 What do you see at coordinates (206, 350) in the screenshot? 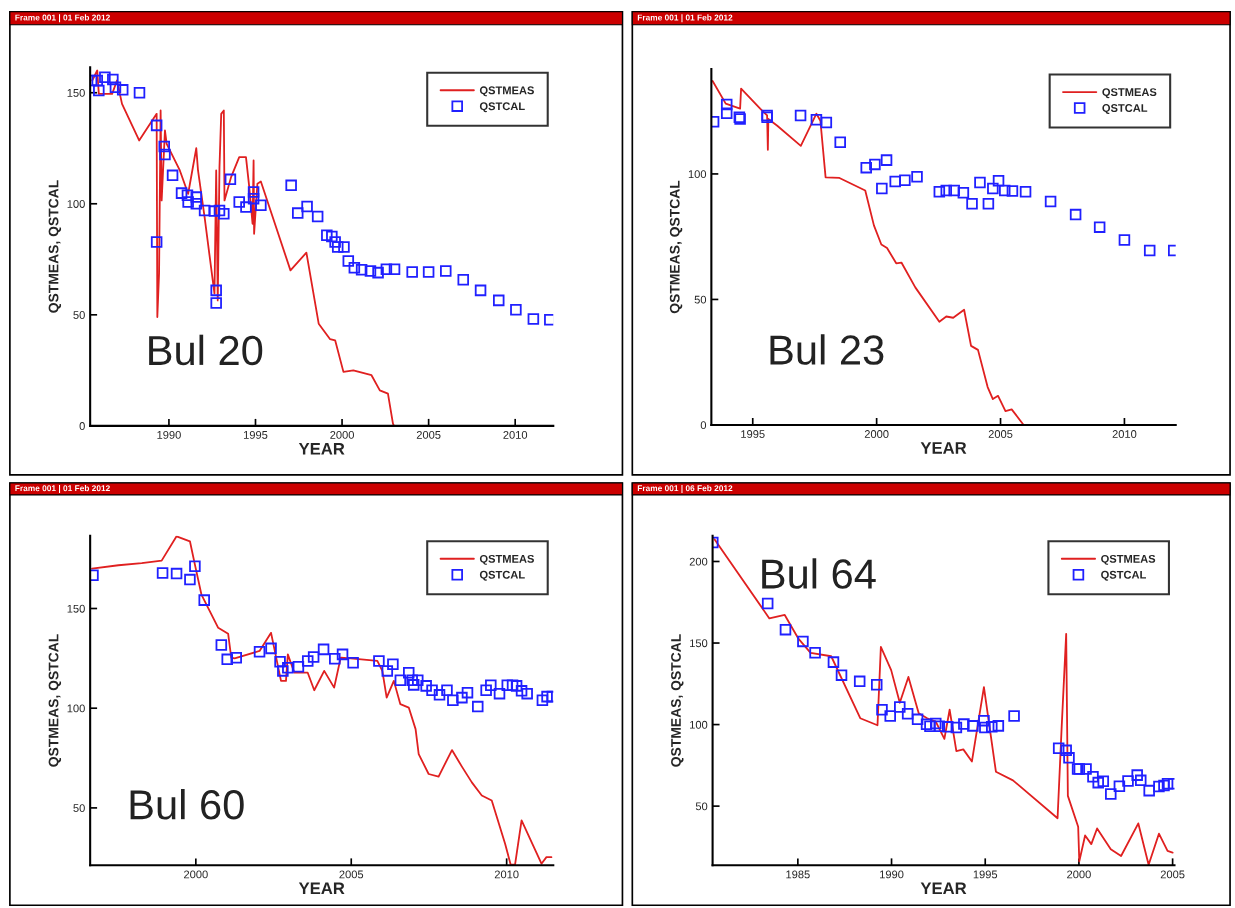
I see `text: Bul 20` at bounding box center [206, 350].